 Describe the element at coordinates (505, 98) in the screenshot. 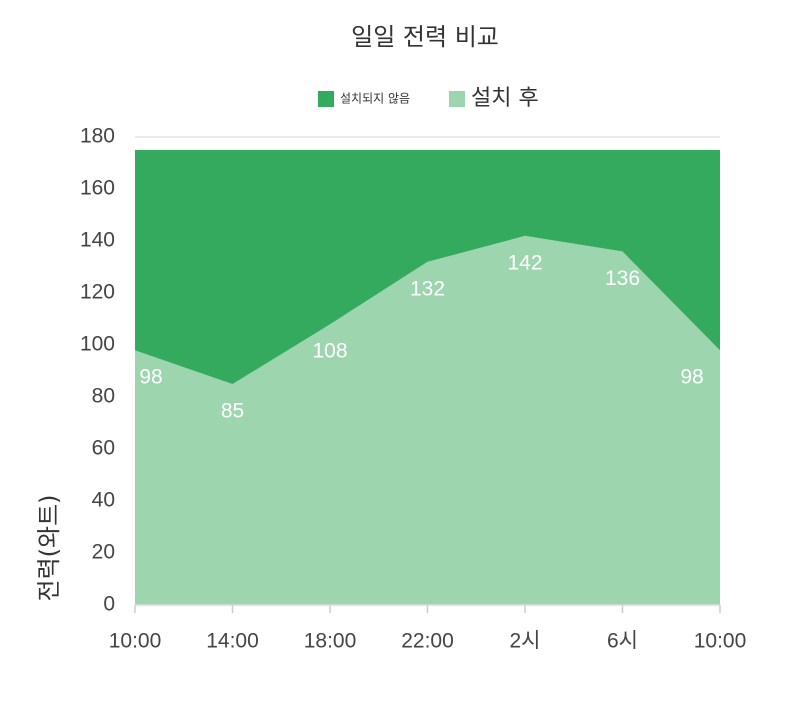

I see `legend-label: 설치 후` at that location.